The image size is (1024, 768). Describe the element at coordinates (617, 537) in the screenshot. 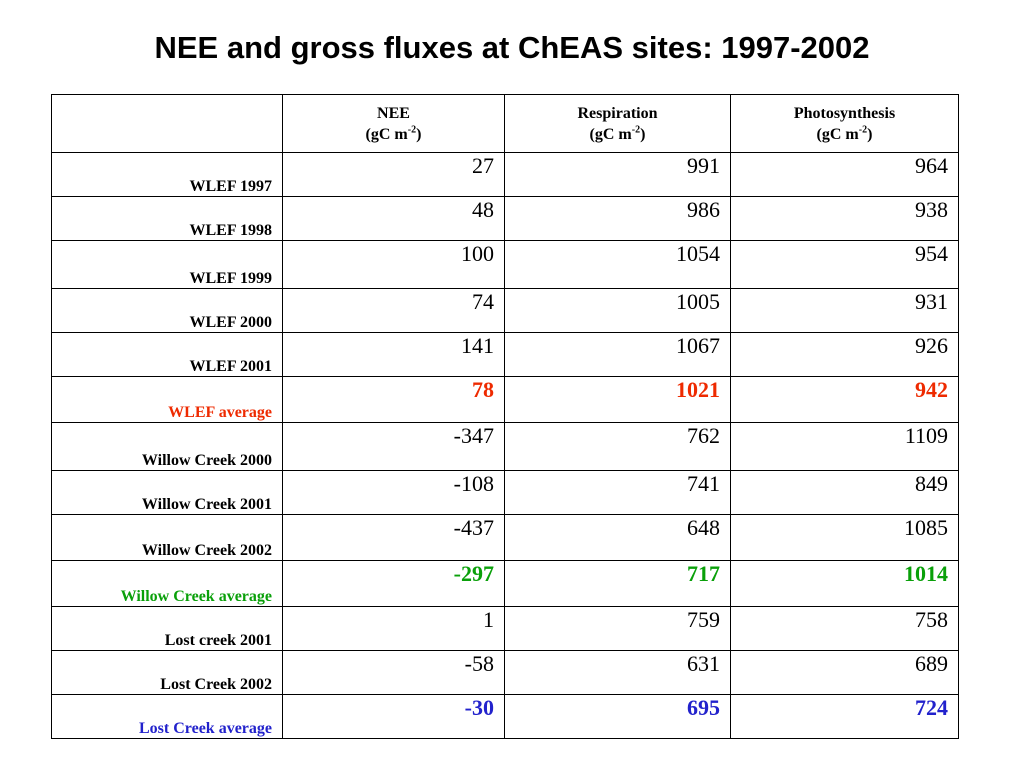

I see `respiration-value: 648` at that location.